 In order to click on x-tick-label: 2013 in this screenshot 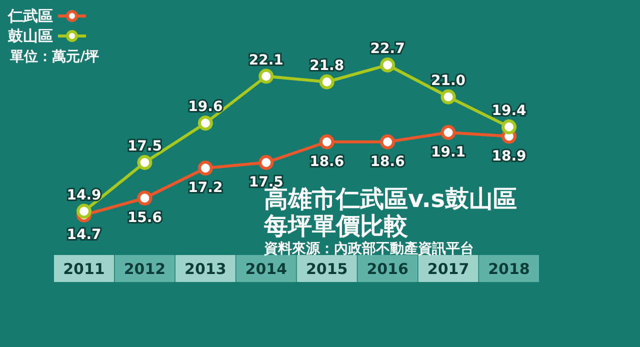, I will do `click(205, 269)`.